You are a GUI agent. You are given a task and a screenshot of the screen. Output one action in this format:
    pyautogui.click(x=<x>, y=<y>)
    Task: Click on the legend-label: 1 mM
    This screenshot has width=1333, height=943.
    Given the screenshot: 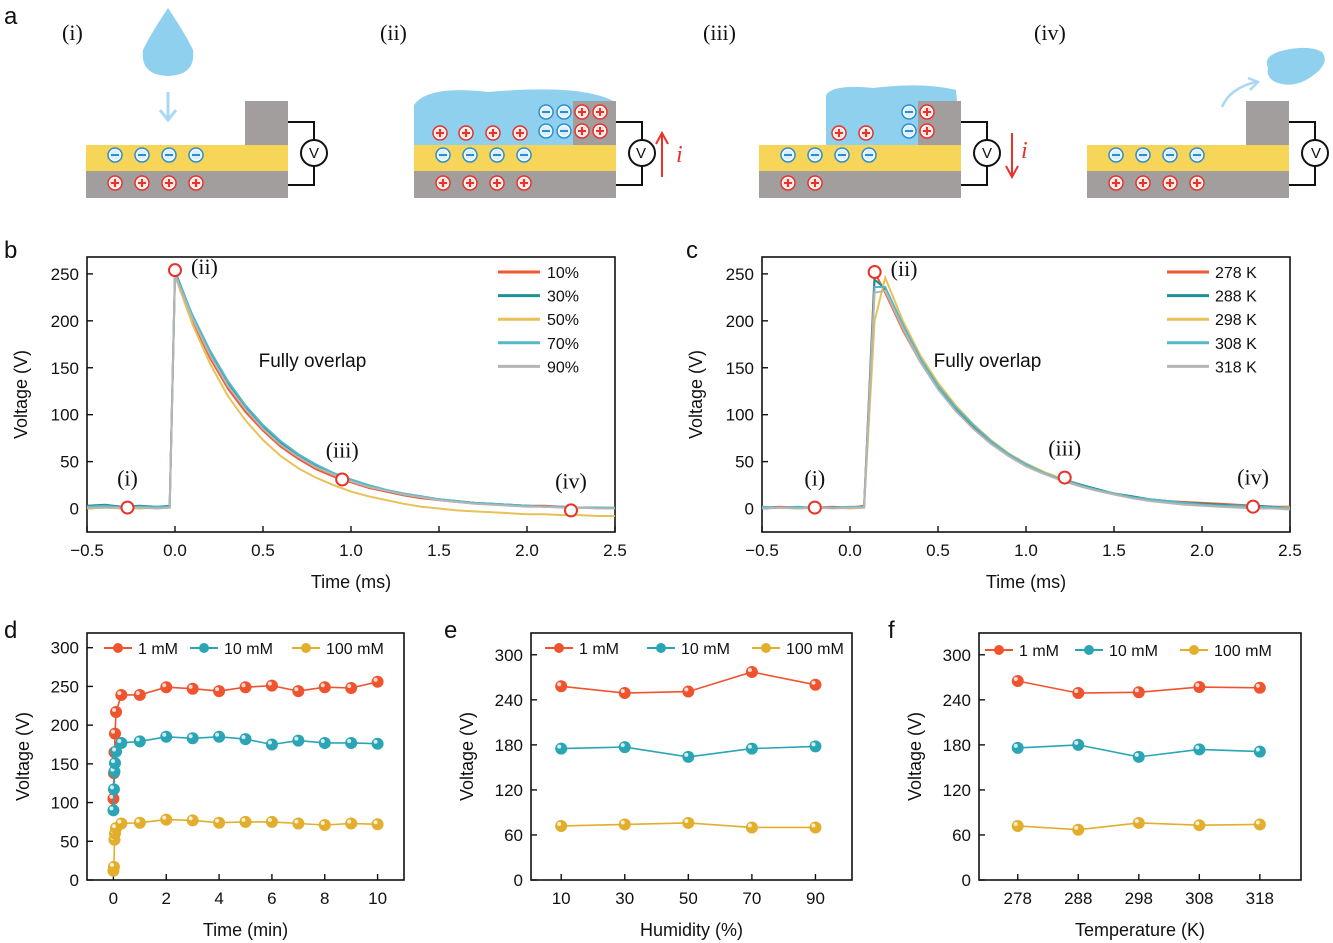 What is the action you would take?
    pyautogui.click(x=599, y=649)
    